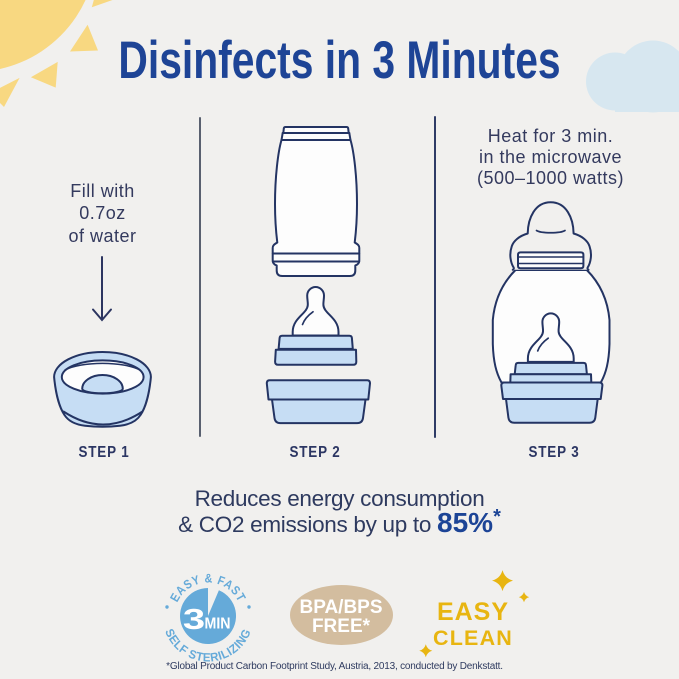  Describe the element at coordinates (217, 624) in the screenshot. I see `svg-text: MIN` at that location.